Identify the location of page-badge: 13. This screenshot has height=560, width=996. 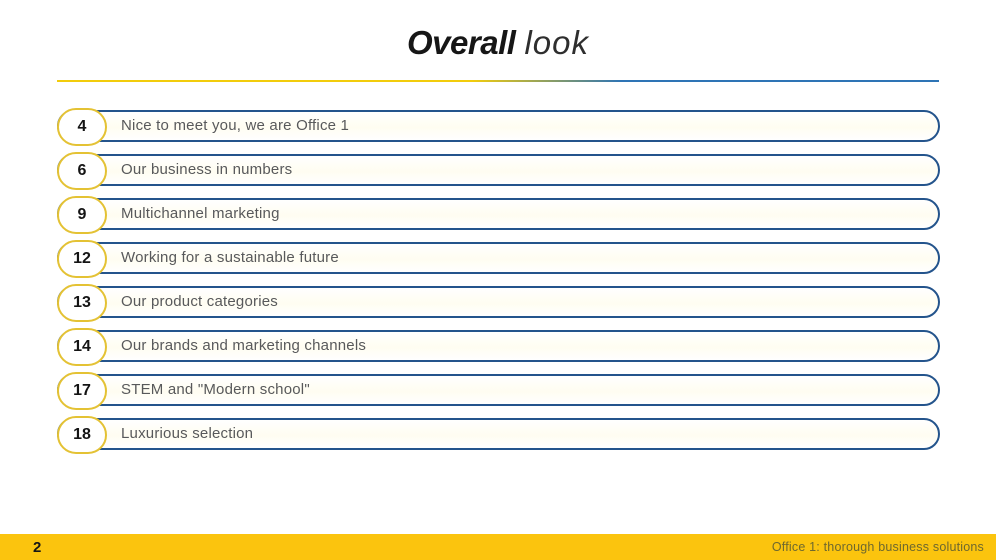
(82, 303).